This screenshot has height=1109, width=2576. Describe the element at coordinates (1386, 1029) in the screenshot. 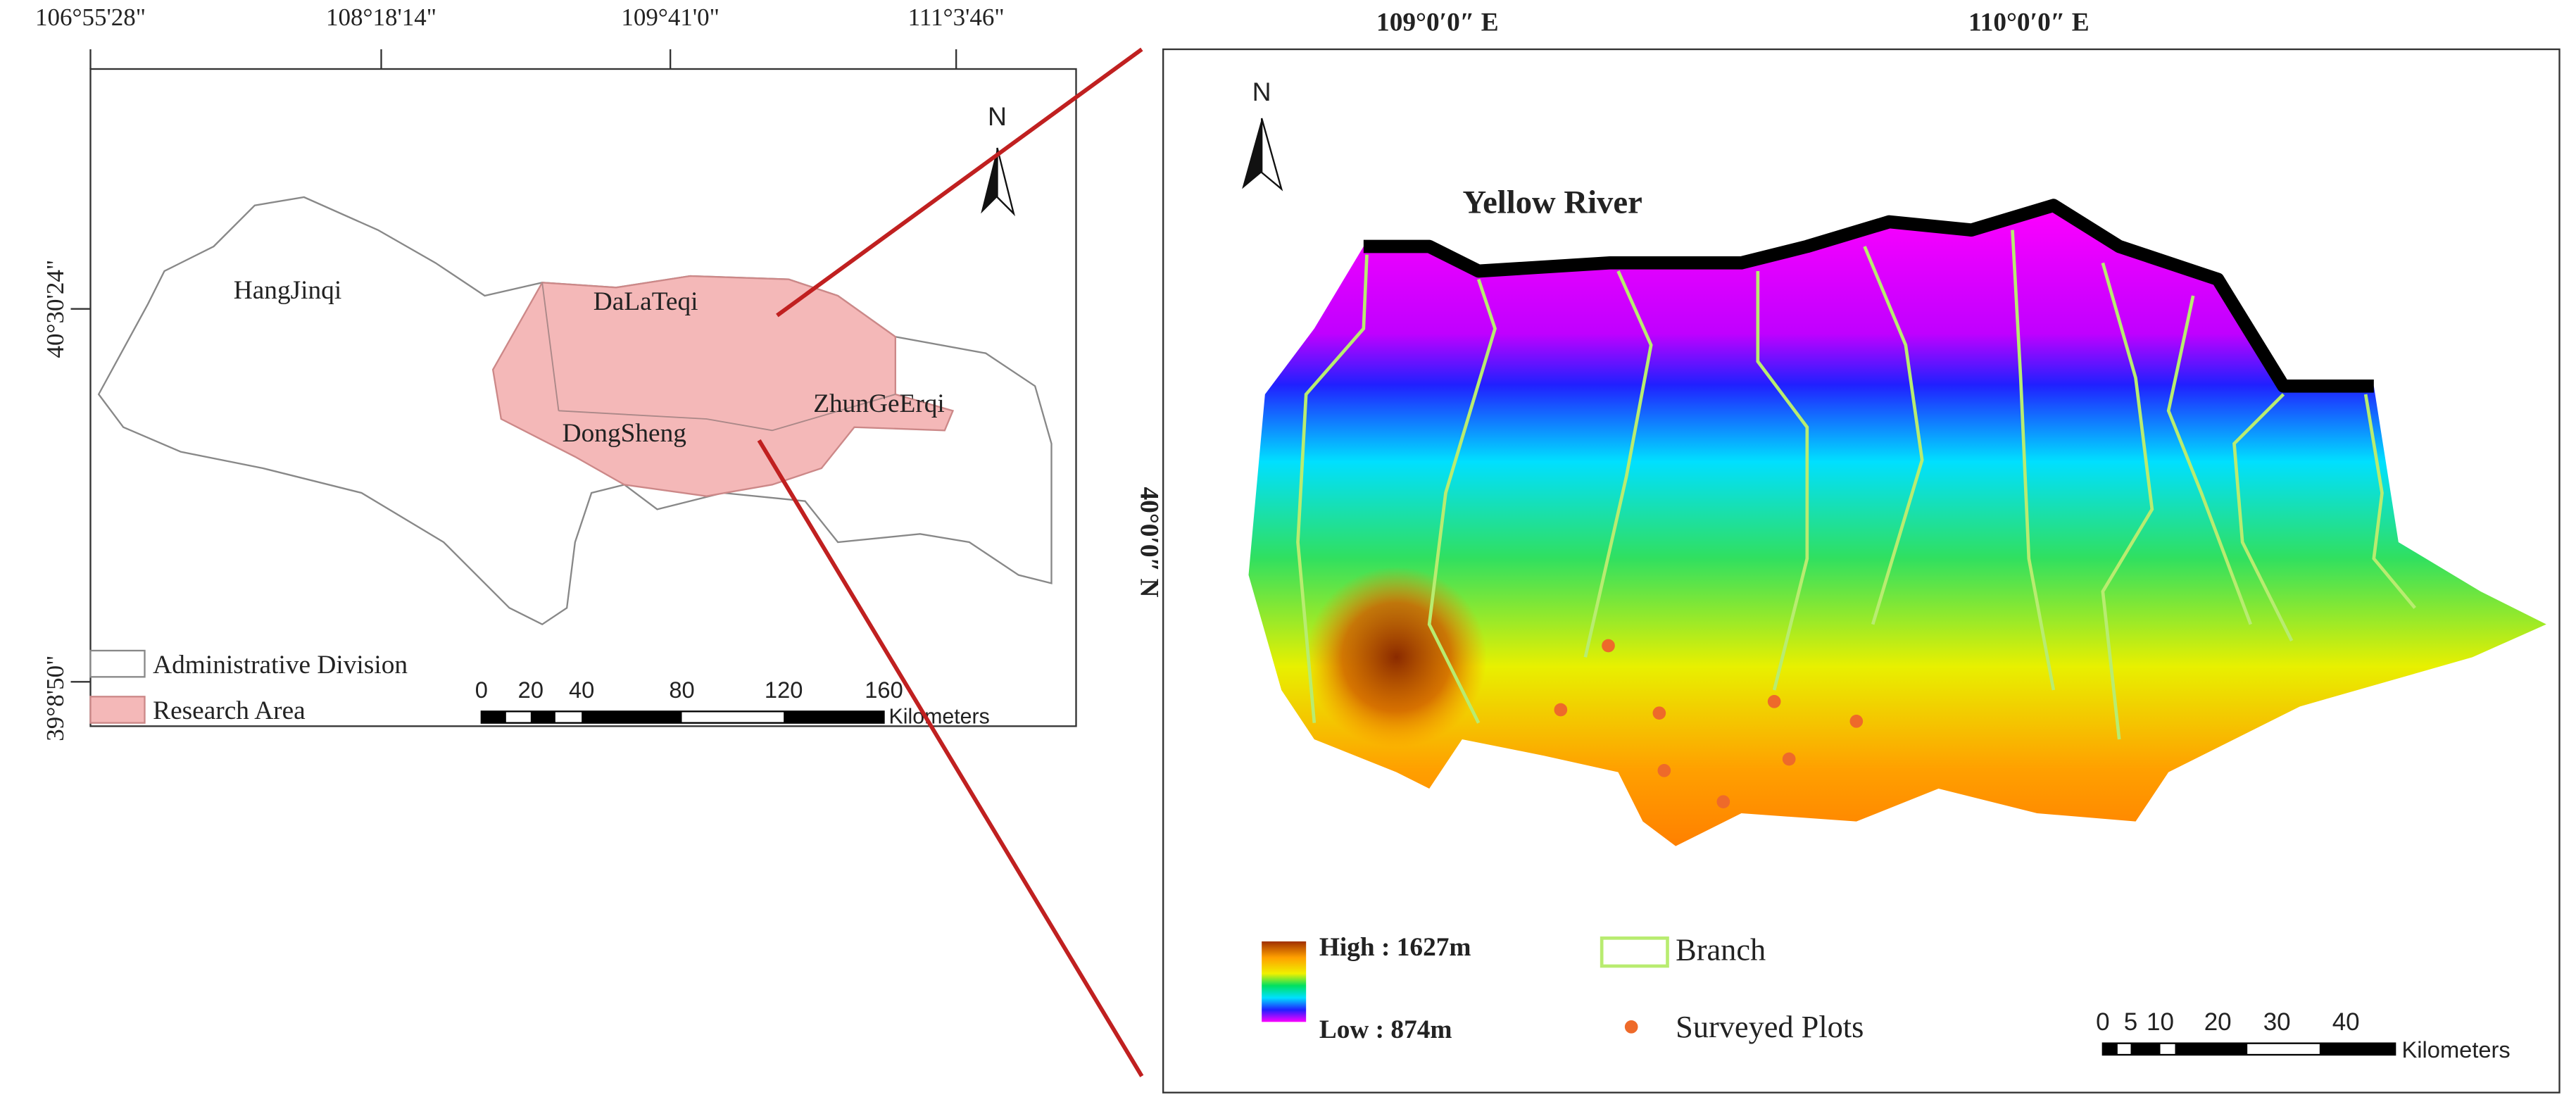

I see `legend-label: Low : 874m` at that location.